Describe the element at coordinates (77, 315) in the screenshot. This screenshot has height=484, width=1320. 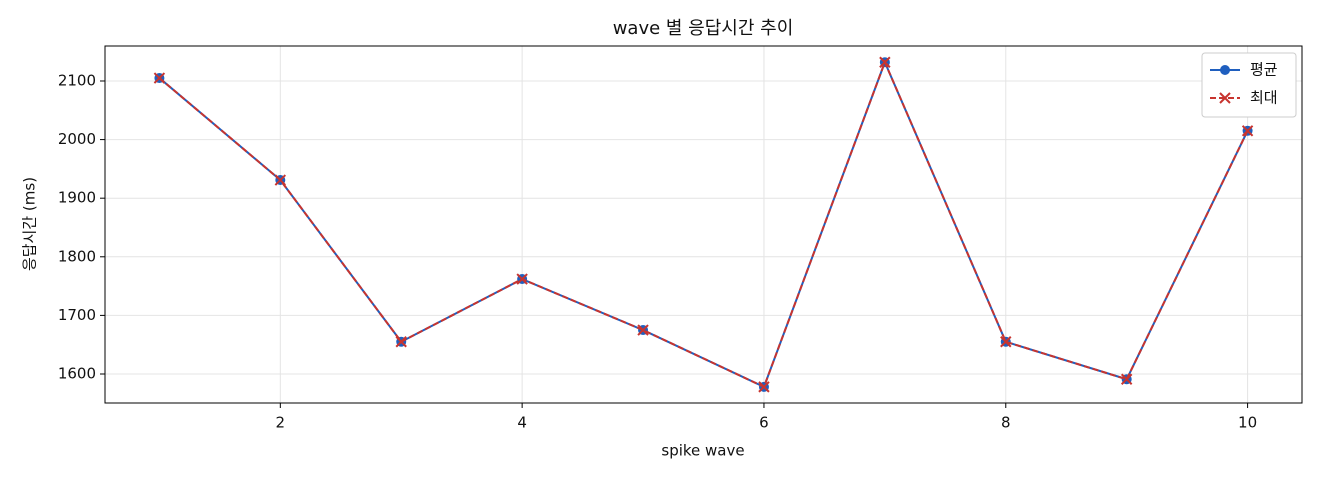
I see `y-tick-label: 1700` at that location.